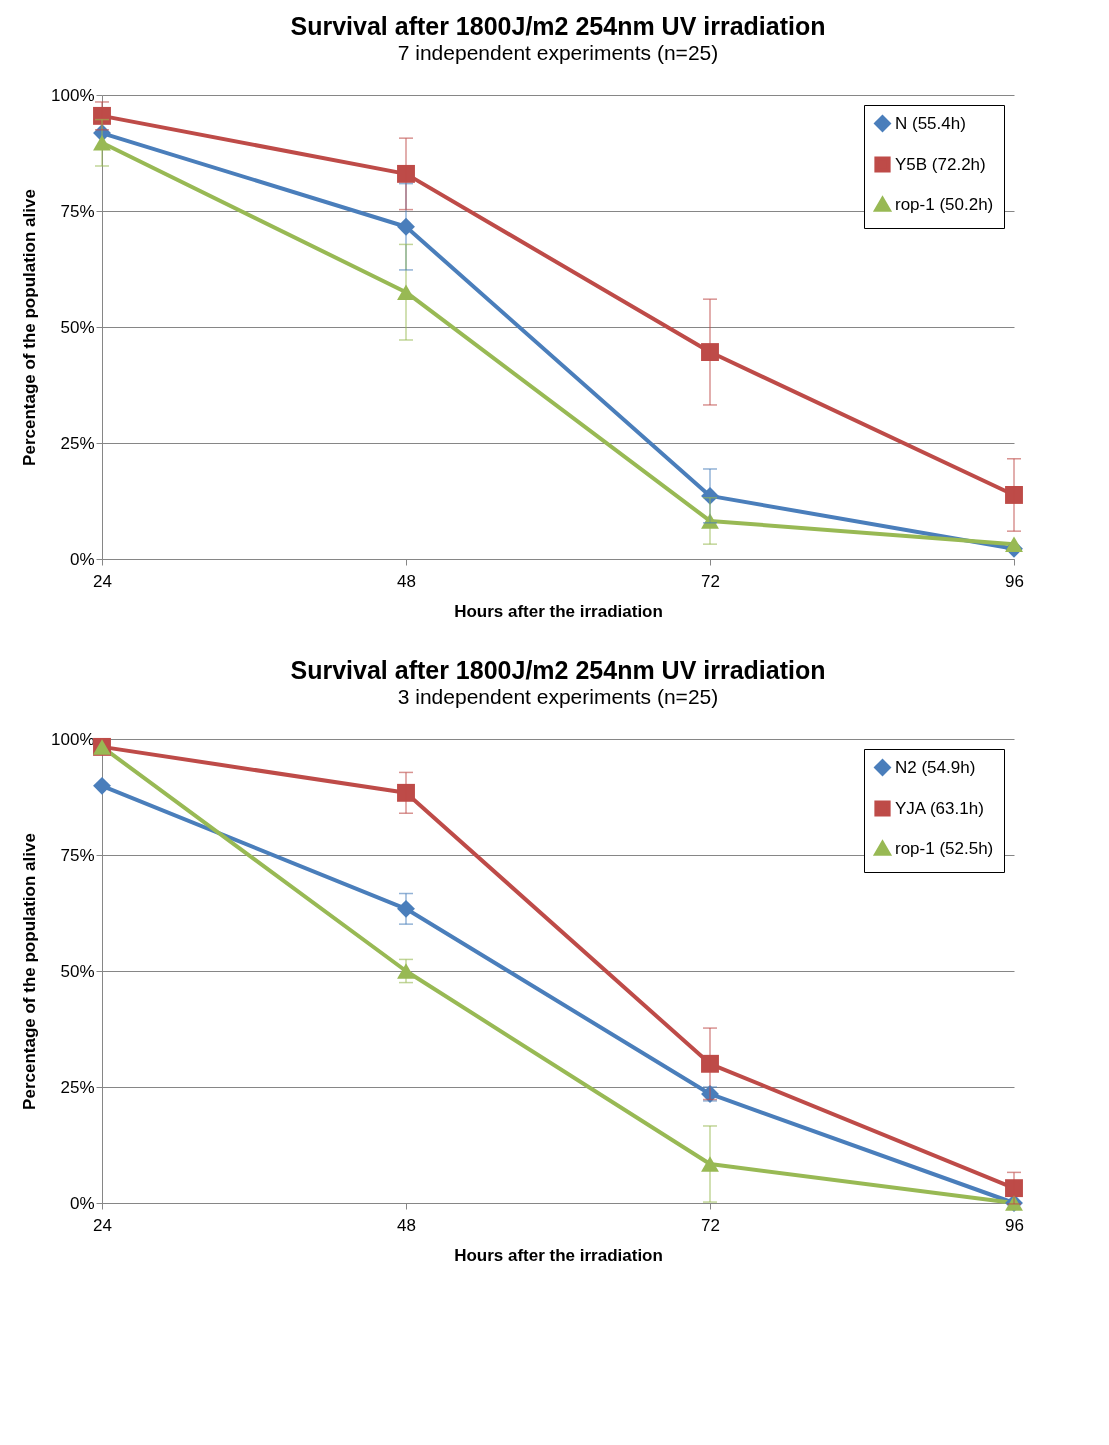  I want to click on chart-subtitle: 7 independent experiments (n=25), so click(558, 52).